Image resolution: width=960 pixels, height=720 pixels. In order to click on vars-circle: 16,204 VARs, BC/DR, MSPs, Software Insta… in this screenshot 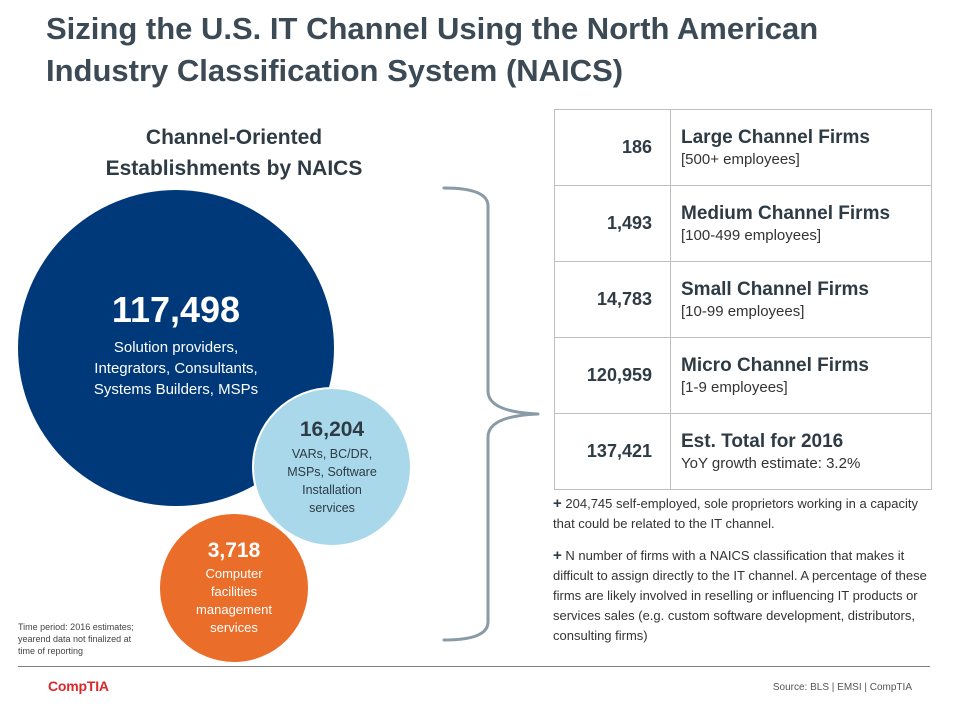, I will do `click(332, 467)`.